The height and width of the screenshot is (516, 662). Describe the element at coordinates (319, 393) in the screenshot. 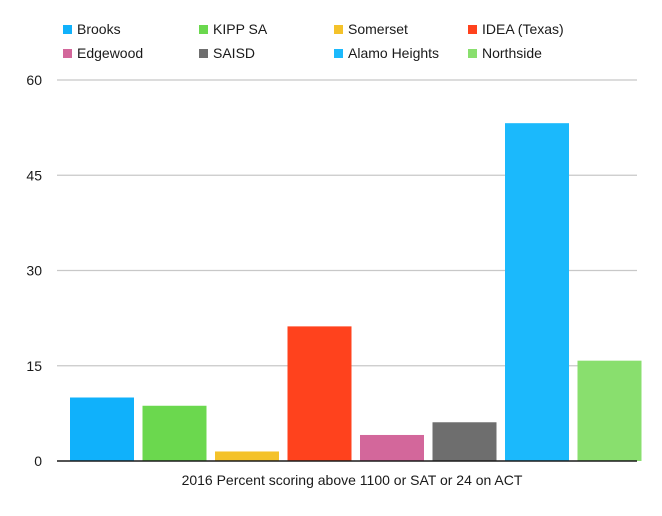

I see `bar-idea-texas` at that location.